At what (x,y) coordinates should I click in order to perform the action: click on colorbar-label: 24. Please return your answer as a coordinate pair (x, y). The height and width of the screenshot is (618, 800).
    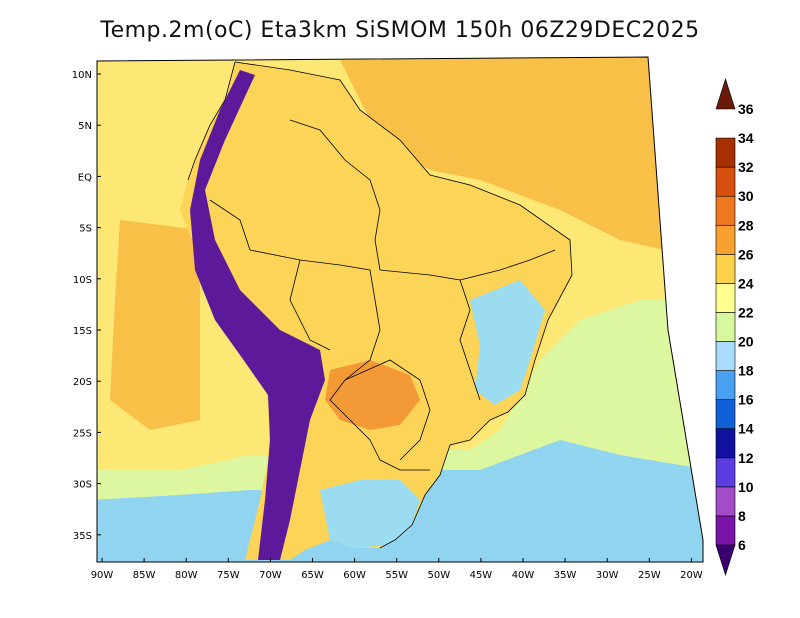
    Looking at the image, I should click on (746, 283).